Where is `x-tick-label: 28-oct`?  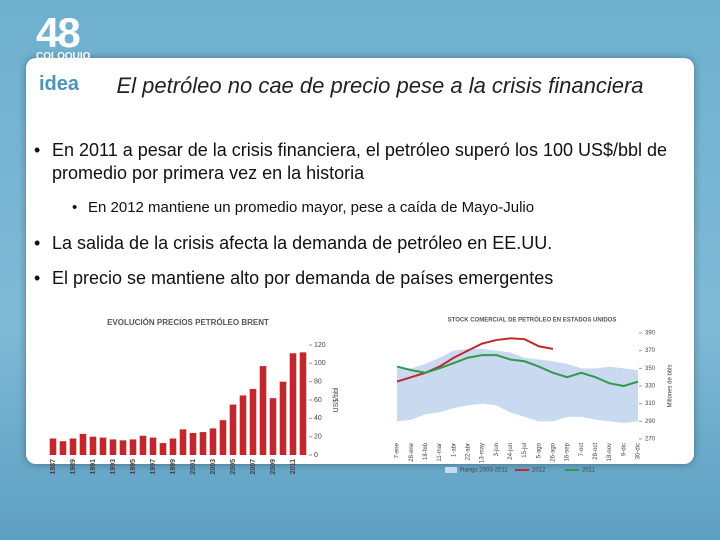
x-tick-label: 28-oct is located at coordinates (596, 451).